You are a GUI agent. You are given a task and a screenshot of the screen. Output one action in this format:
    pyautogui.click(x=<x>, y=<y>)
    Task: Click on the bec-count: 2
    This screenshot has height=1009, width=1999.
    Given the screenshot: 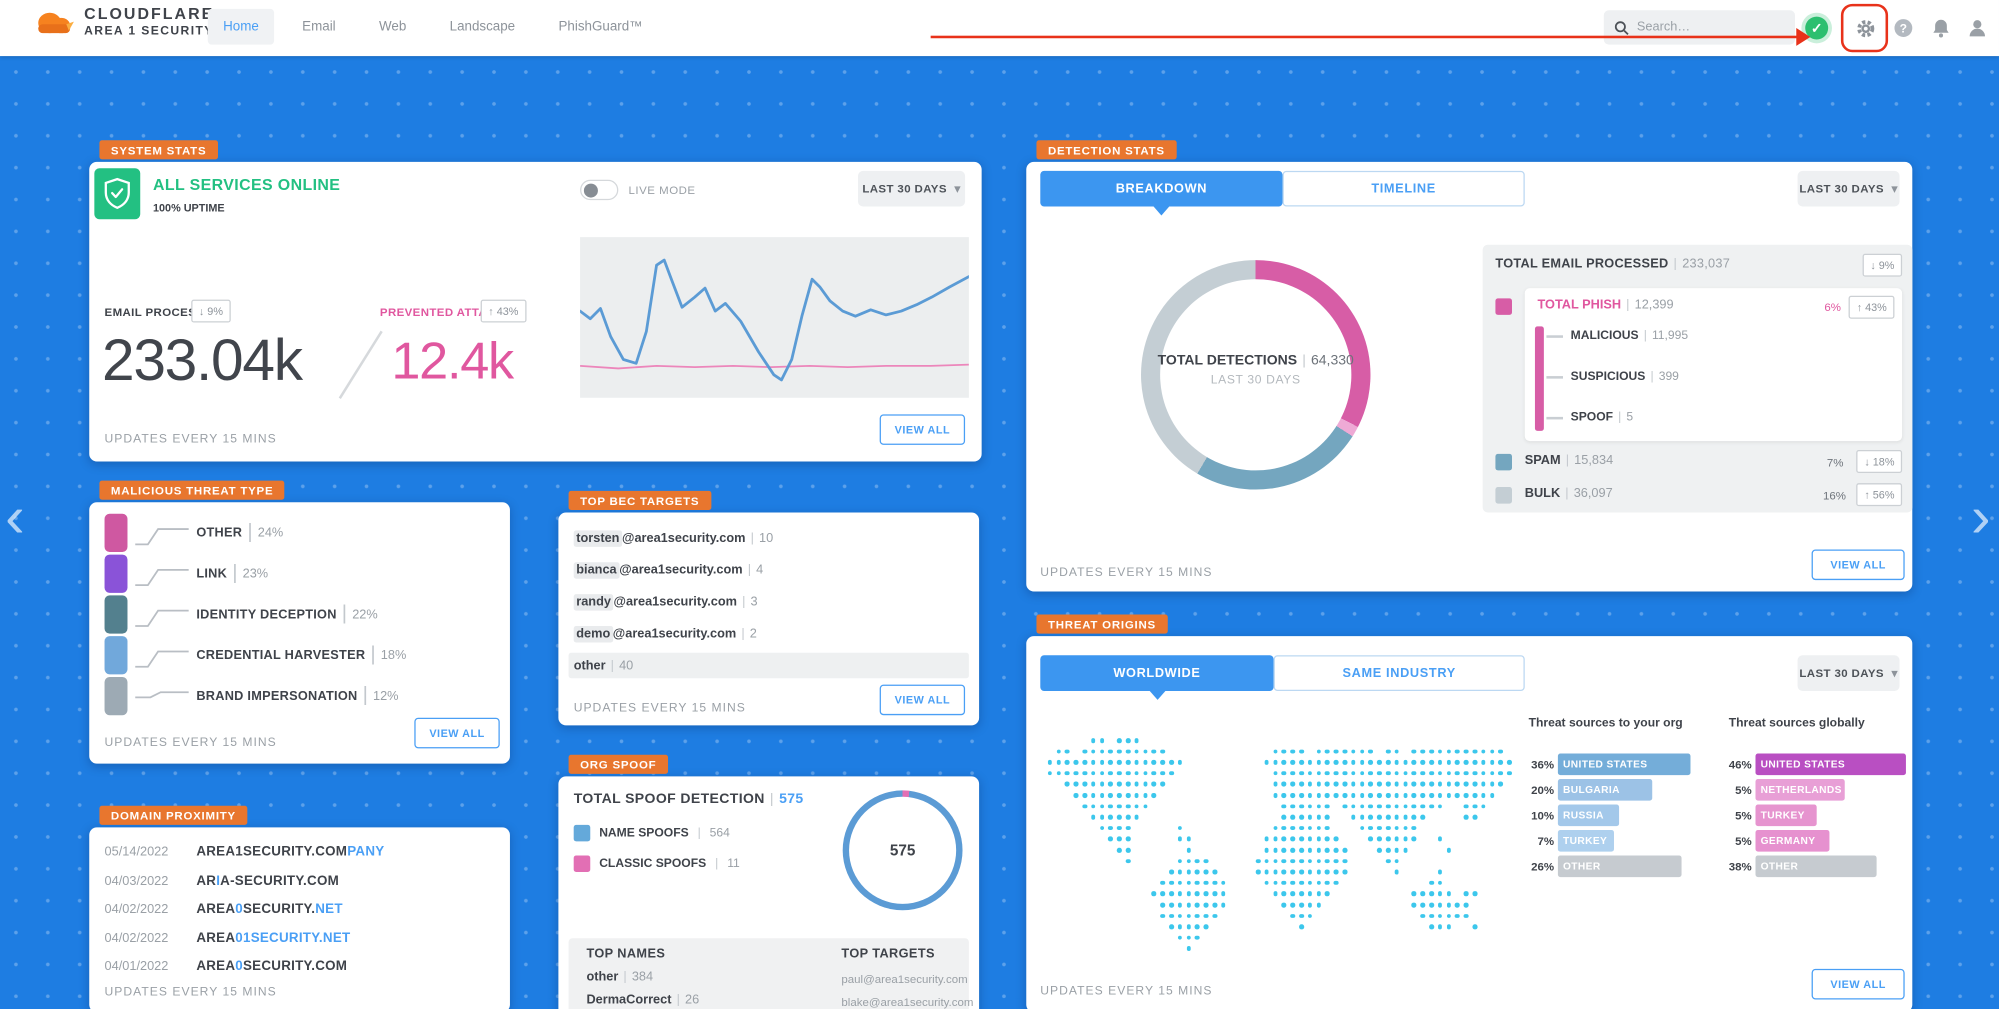 What is the action you would take?
    pyautogui.click(x=753, y=633)
    